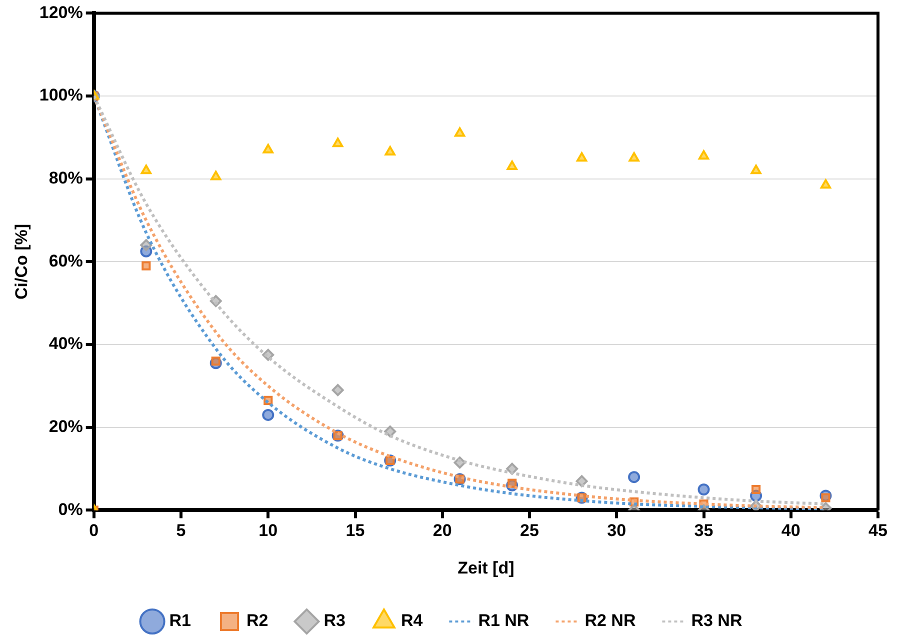 The image size is (908, 644). Describe the element at coordinates (442, 530) in the screenshot. I see `x-tick-label: 20` at that location.